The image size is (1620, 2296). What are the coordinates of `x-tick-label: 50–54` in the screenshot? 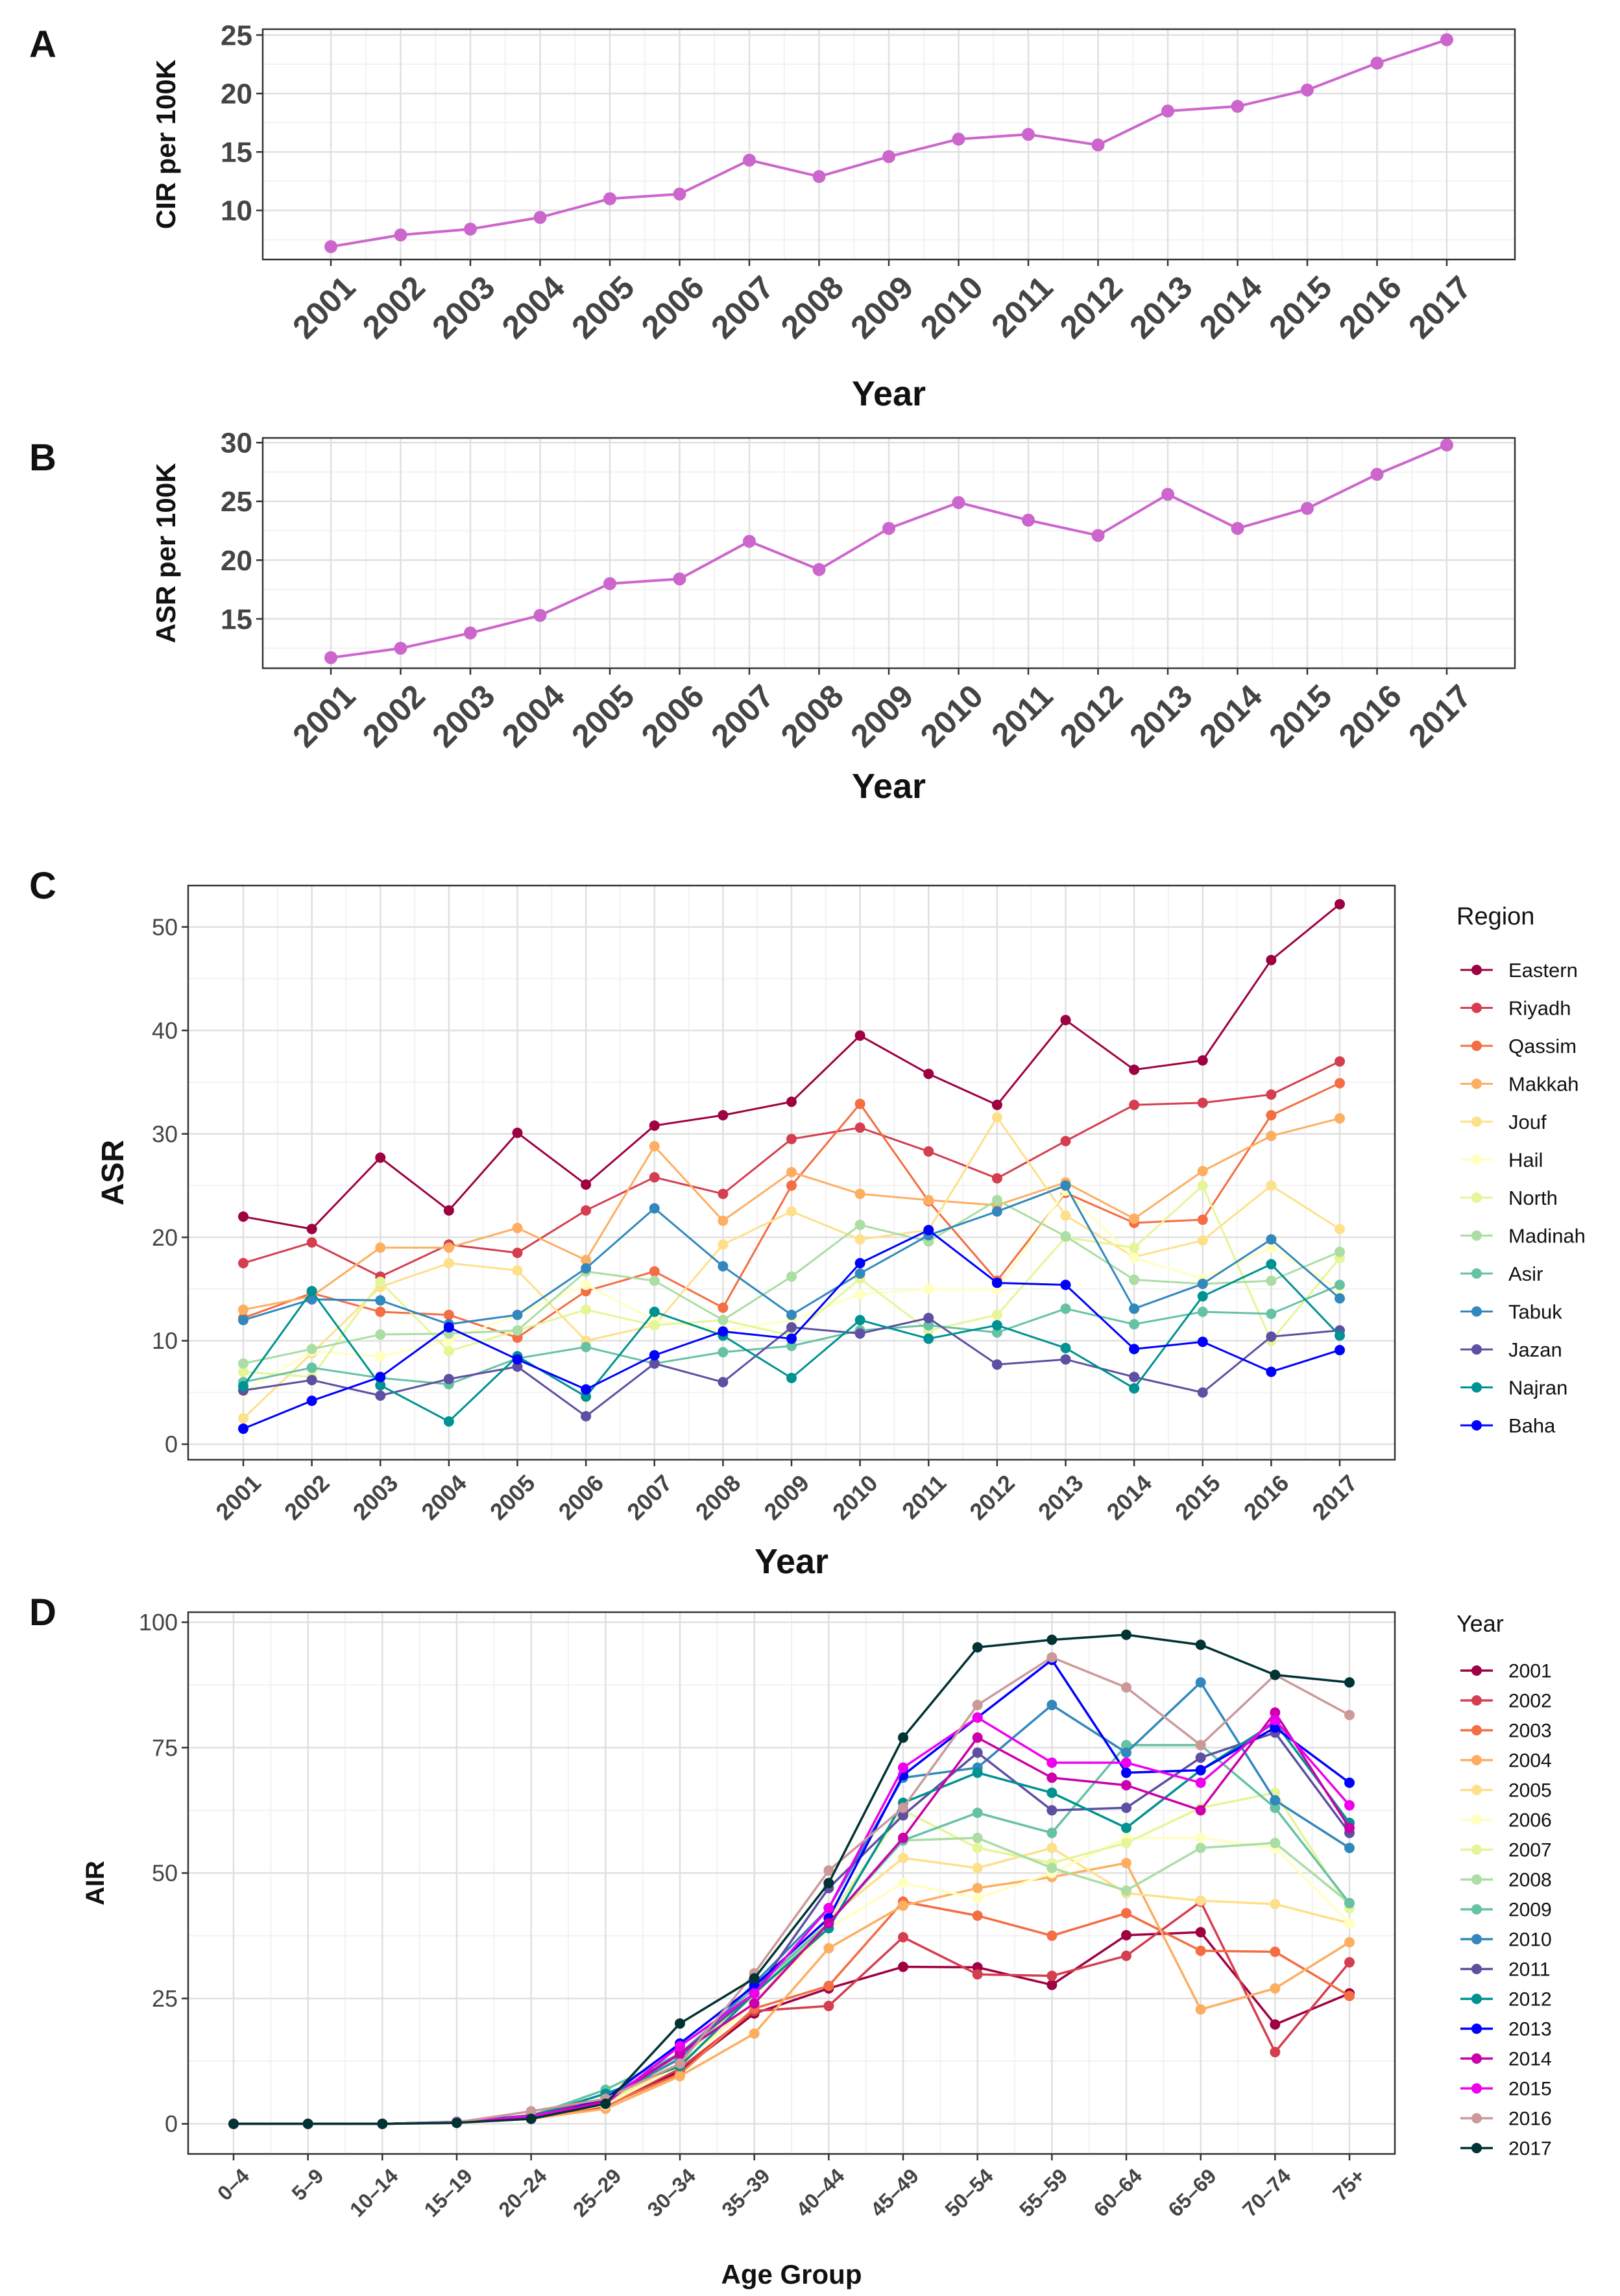 It's located at (969, 2192).